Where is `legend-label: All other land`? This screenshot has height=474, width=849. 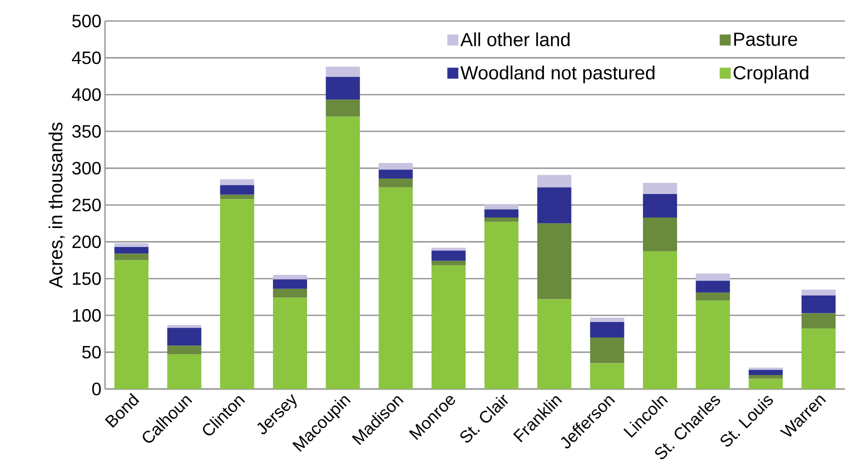
legend-label: All other land is located at coordinates (515, 39).